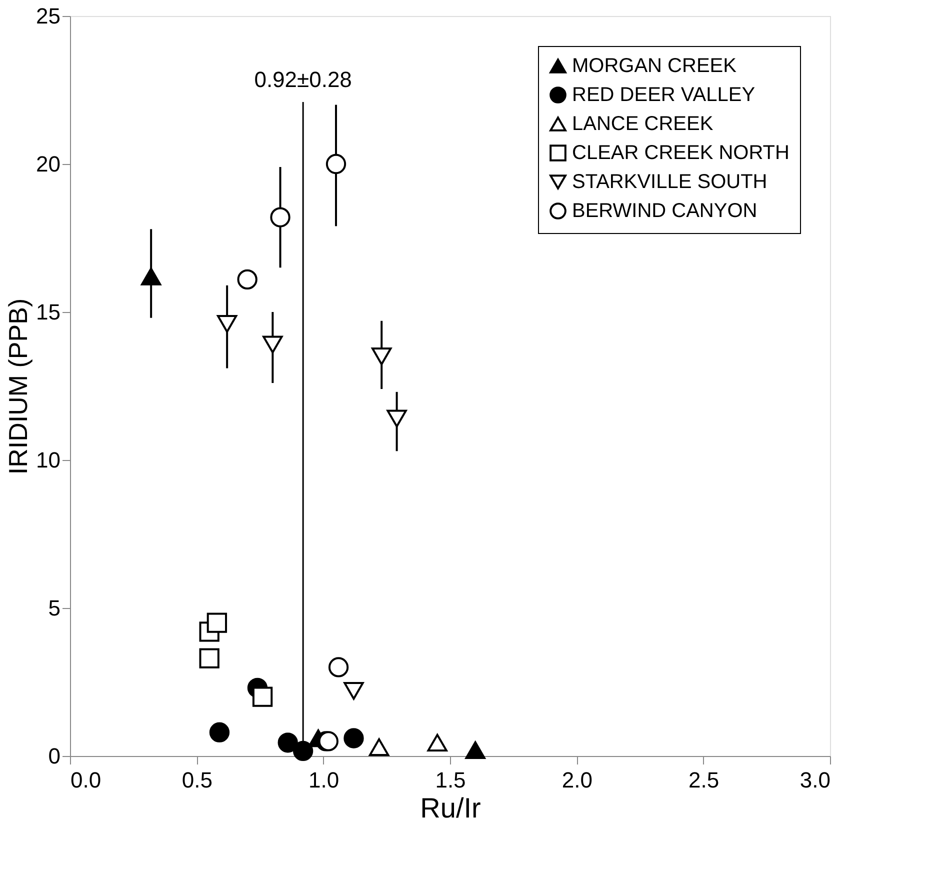 The width and height of the screenshot is (932, 890). Describe the element at coordinates (665, 211) in the screenshot. I see `legend-label: BERWIND CANYON` at that location.